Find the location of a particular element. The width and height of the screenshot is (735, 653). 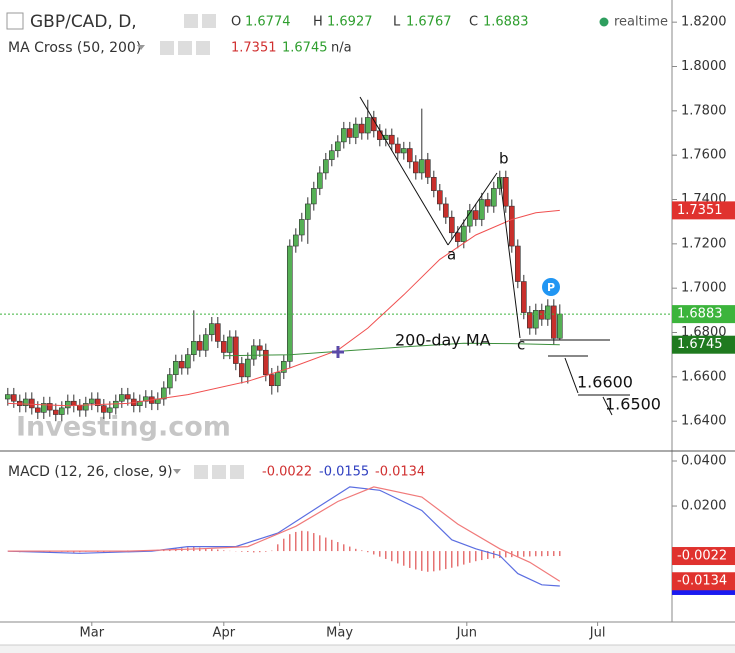

ma-price-label: 1.7351 is located at coordinates (700, 210).